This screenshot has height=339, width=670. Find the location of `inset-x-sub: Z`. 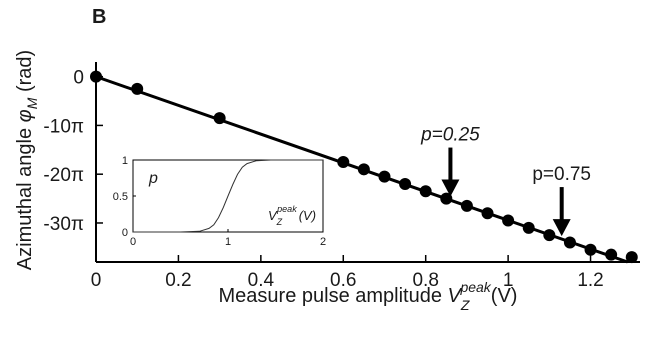

inset-x-sub: Z is located at coordinates (279, 222).